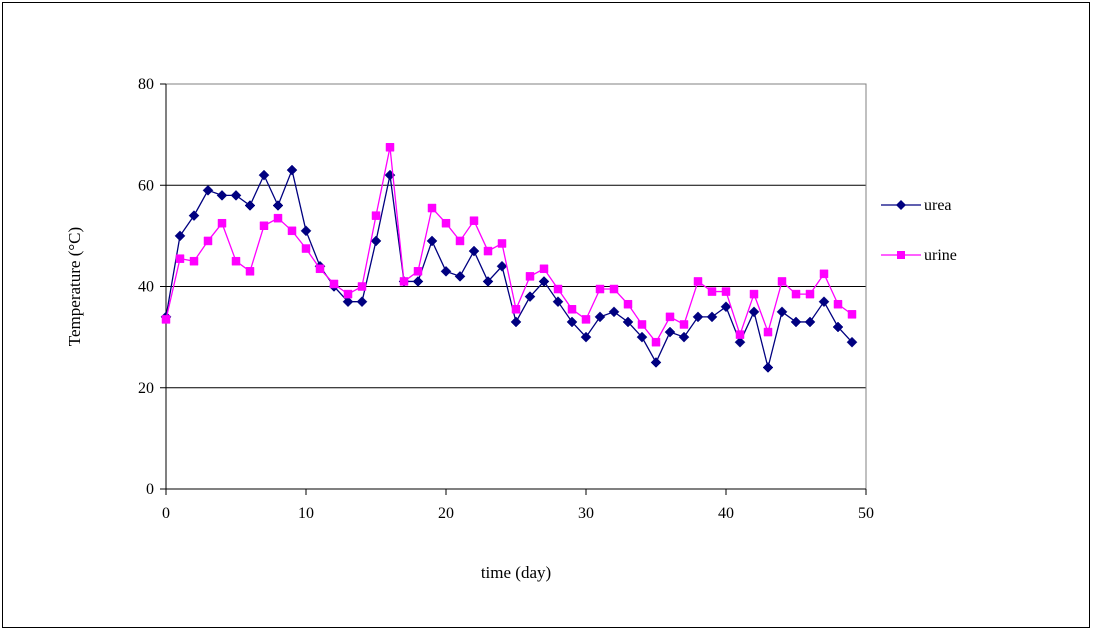 The height and width of the screenshot is (631, 1094). Describe the element at coordinates (146, 185) in the screenshot. I see `y-tick-label: 60` at that location.